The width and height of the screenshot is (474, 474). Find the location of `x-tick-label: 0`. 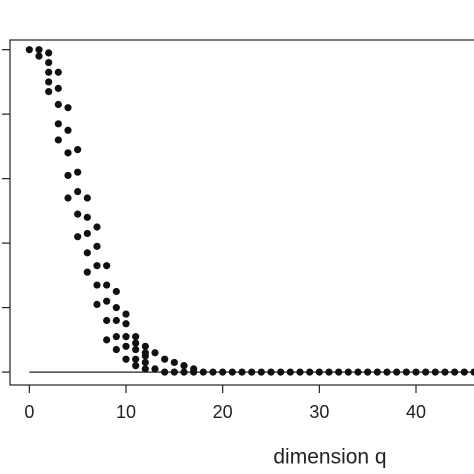

x-tick-label: 0 is located at coordinates (29, 412).